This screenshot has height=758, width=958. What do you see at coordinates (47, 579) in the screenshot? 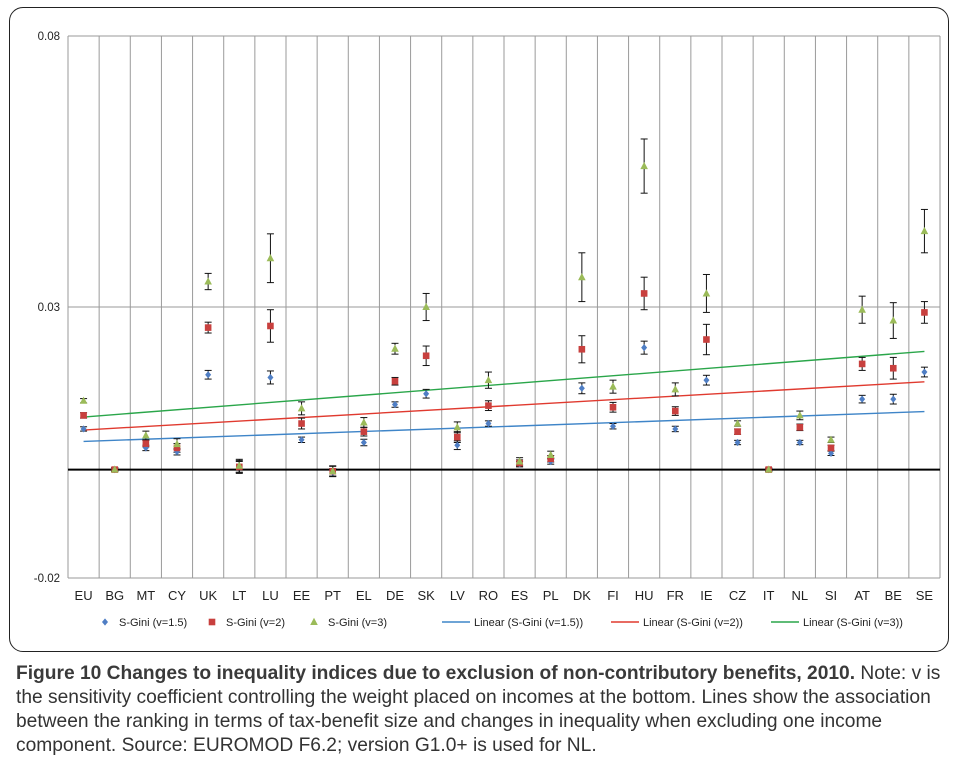
I see `y-tick-label: -0.02` at bounding box center [47, 579].